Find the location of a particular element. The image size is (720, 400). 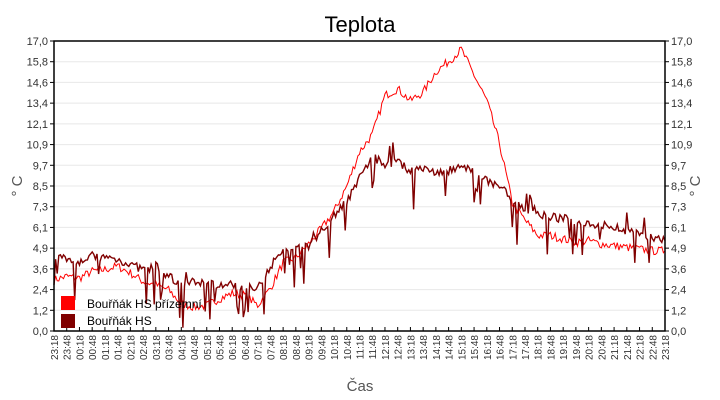

x-tick-label: 11:48 is located at coordinates (373, 347).